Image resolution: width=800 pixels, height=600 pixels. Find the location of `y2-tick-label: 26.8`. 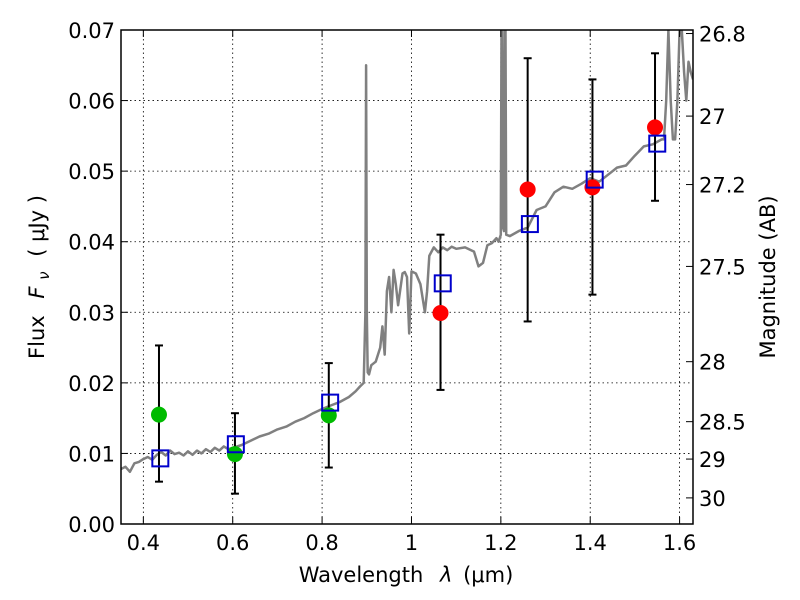

y2-tick-label: 26.8 is located at coordinates (722, 35).